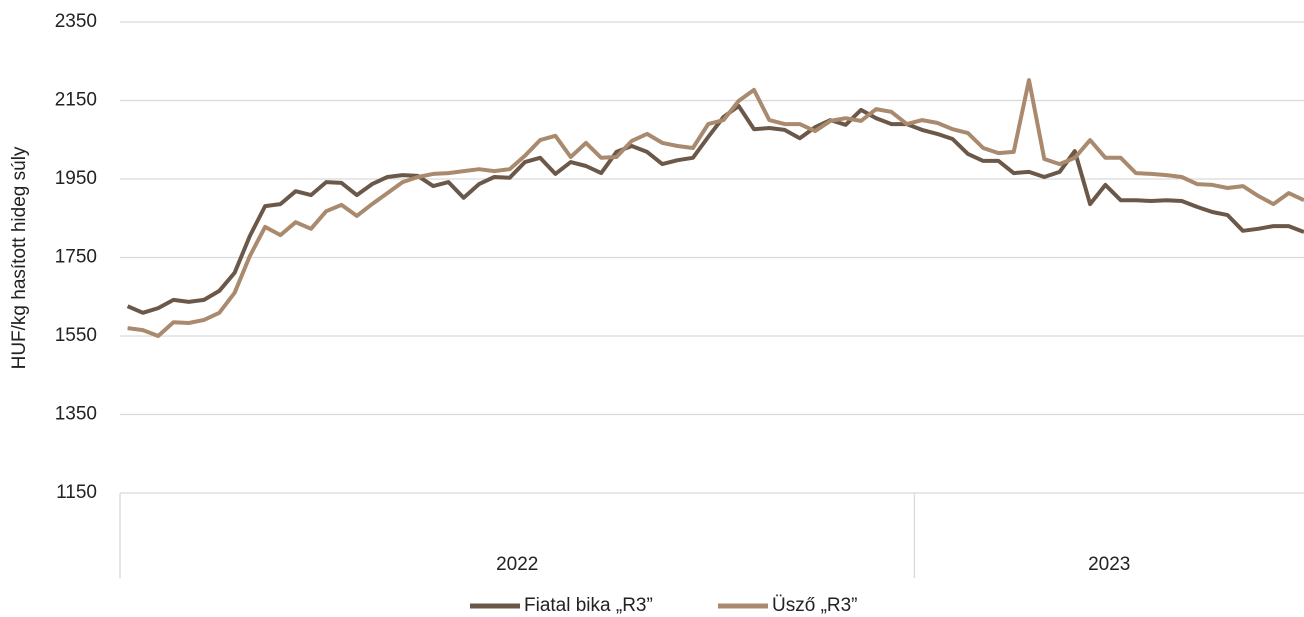  What do you see at coordinates (588, 605) in the screenshot?
I see `legend-label: Fiatal bika „R3”` at bounding box center [588, 605].